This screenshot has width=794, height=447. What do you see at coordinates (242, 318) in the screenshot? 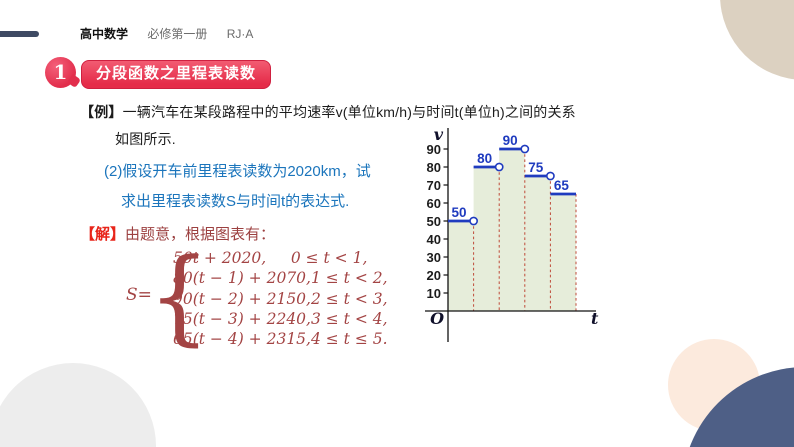
I see `case-expression: 75(t − 3) + 2240,` at bounding box center [242, 318].